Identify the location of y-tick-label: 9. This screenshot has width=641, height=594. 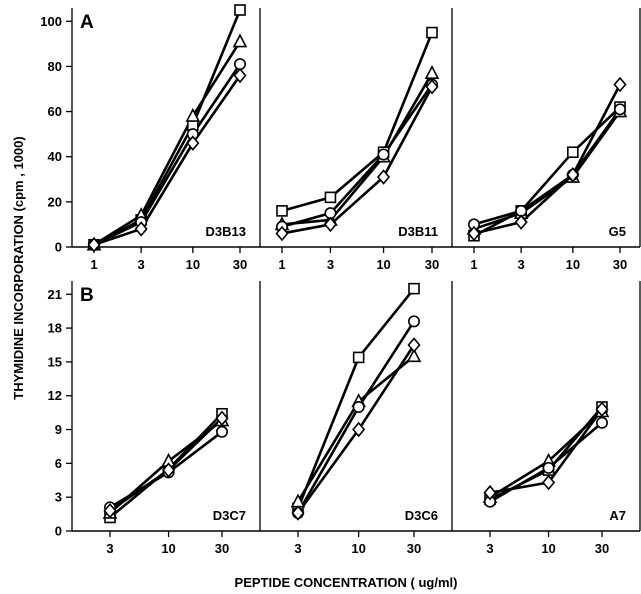
(58, 429).